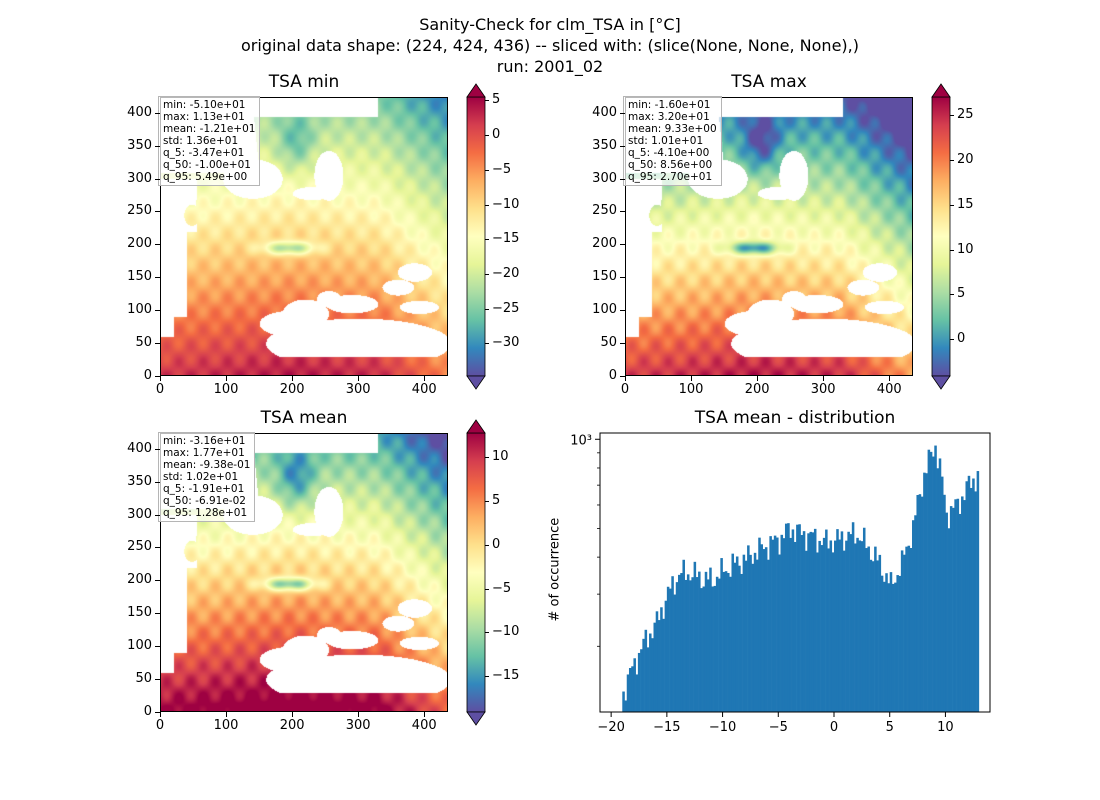 The width and height of the screenshot is (1100, 800). I want to click on histogram-frame, so click(795, 572).